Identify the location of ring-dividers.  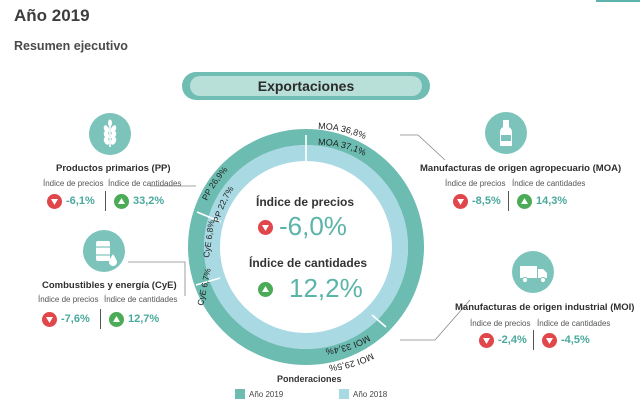
(291, 231).